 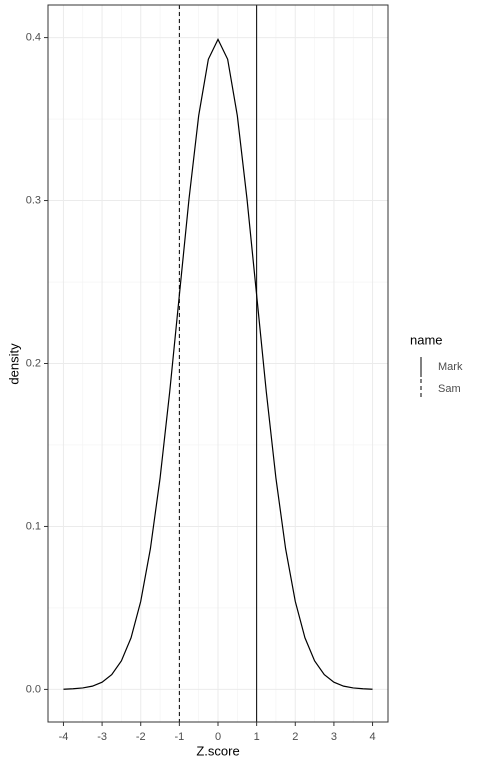 I want to click on x-tick-label: -4, so click(x=64, y=737).